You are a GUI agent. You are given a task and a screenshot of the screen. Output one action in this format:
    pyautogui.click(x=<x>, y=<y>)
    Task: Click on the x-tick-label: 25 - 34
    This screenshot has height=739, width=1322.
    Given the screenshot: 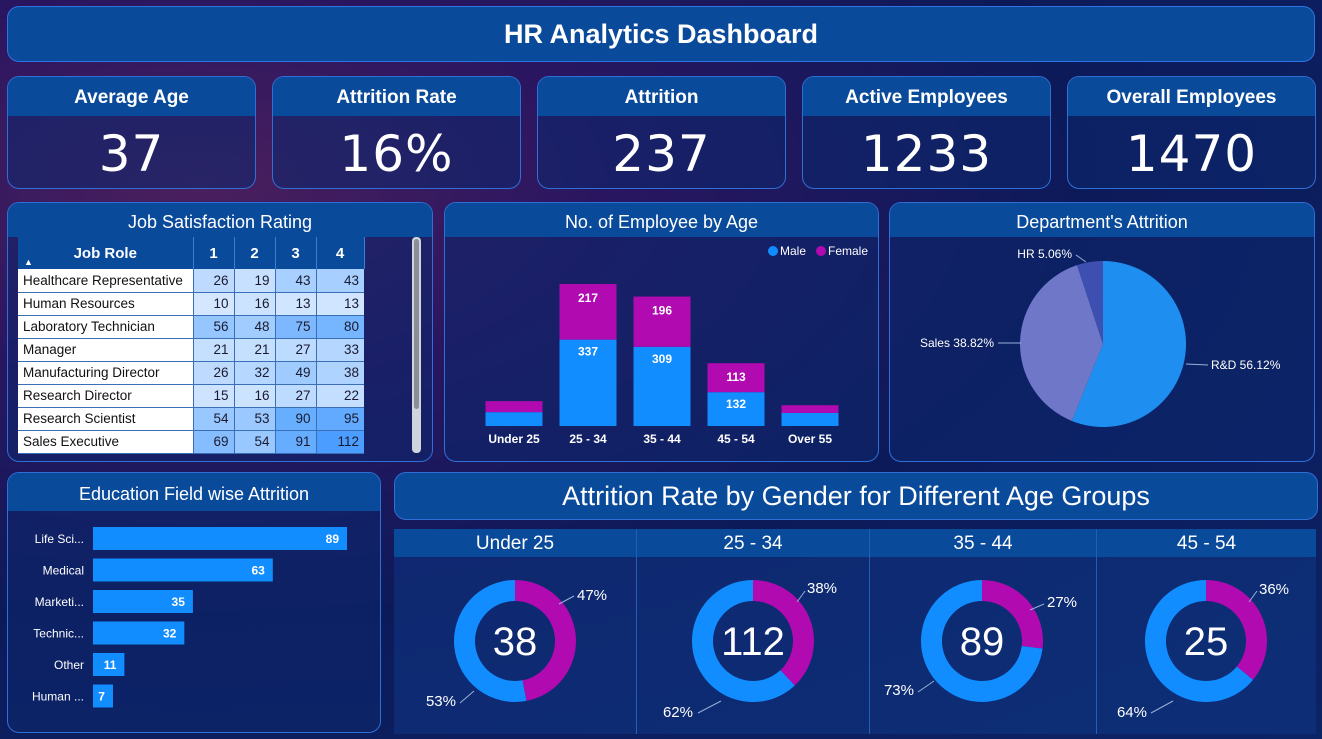 What is the action you would take?
    pyautogui.click(x=588, y=439)
    